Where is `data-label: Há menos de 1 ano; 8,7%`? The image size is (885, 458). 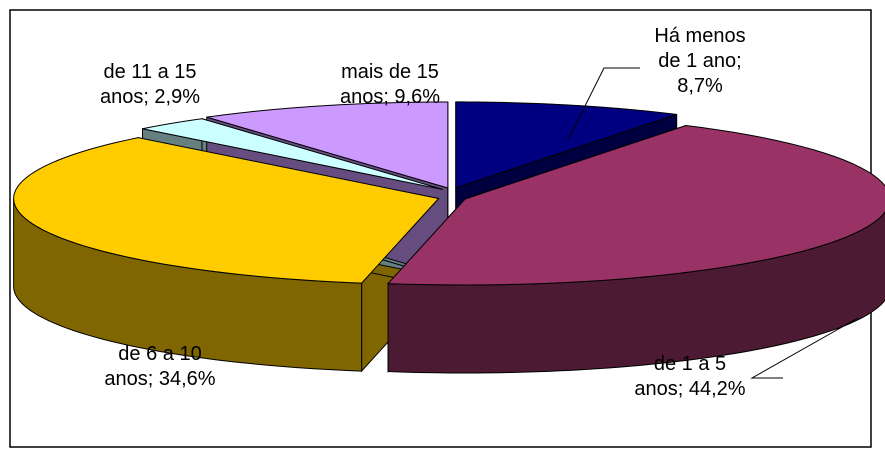
data-label: Há menos de 1 ano; 8,7% is located at coordinates (699, 61).